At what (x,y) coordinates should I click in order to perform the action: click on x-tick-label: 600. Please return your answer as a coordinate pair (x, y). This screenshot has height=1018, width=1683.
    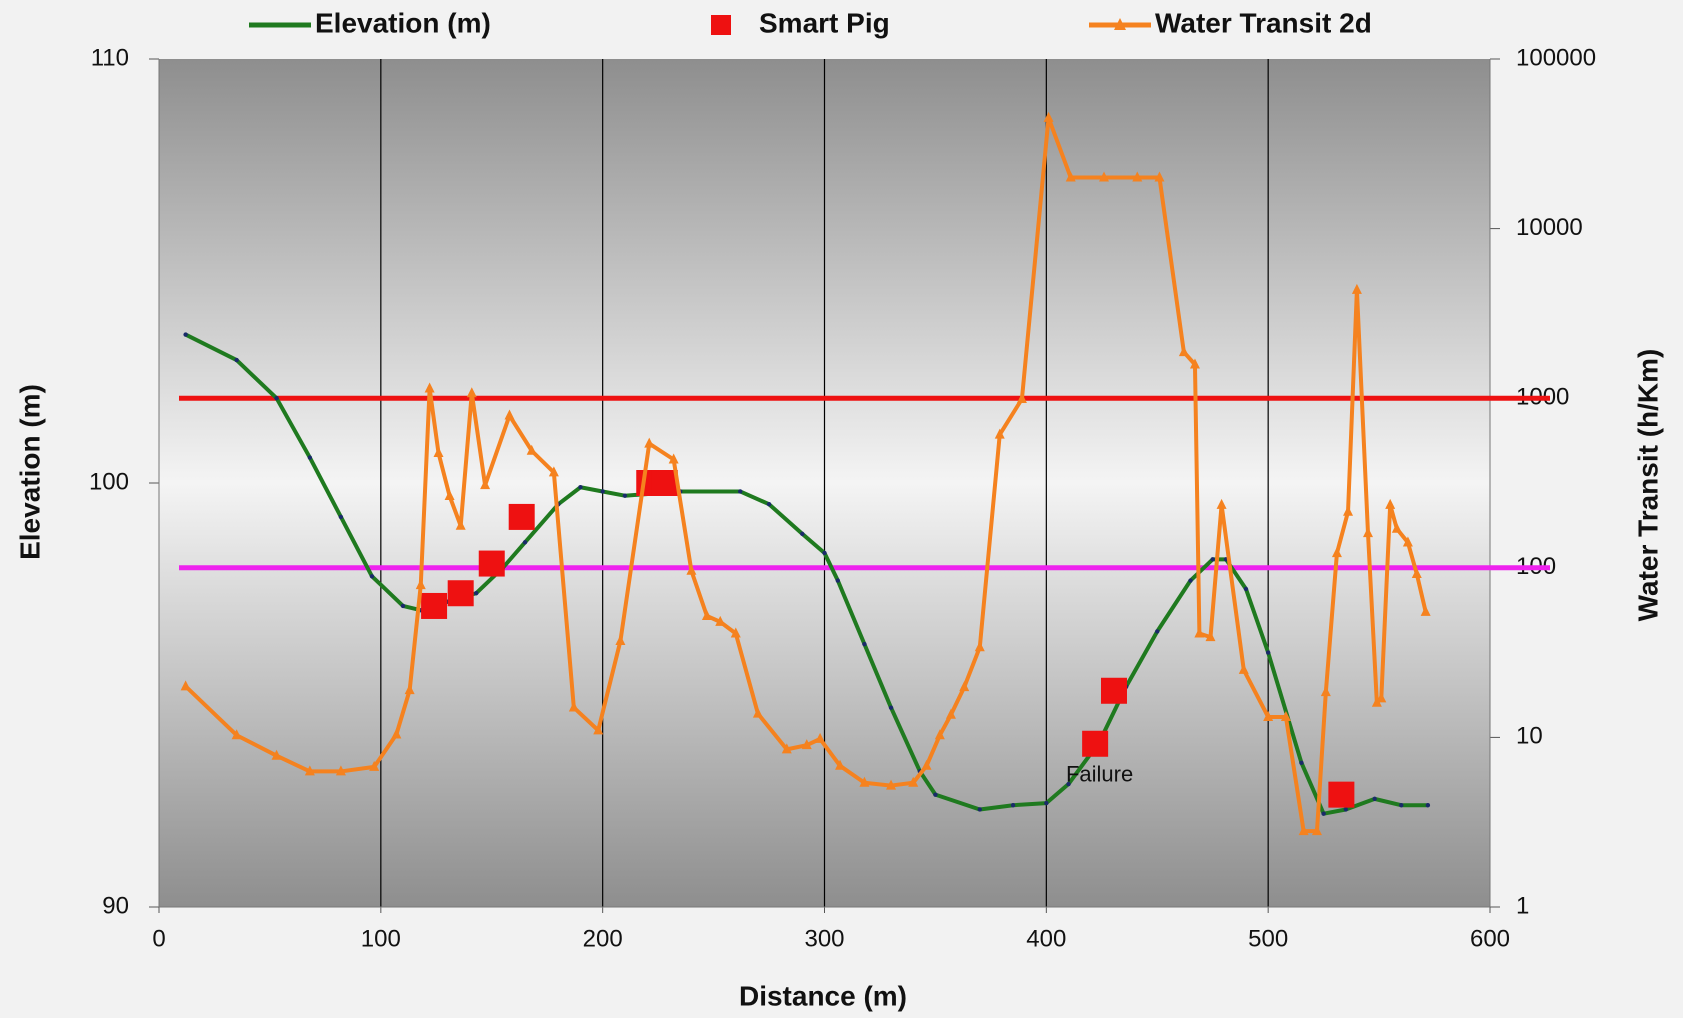
    Looking at the image, I should click on (1490, 938).